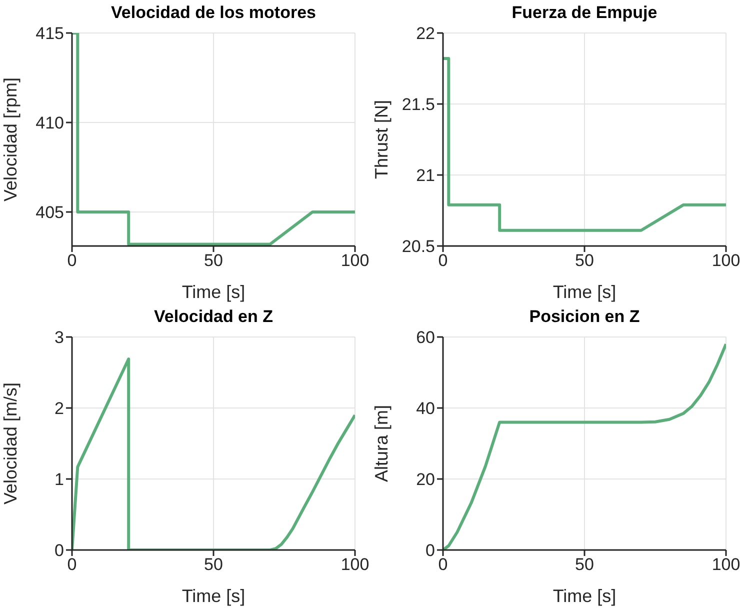 This screenshot has width=742, height=608. I want to click on y-tick-label: 20, so click(425, 480).